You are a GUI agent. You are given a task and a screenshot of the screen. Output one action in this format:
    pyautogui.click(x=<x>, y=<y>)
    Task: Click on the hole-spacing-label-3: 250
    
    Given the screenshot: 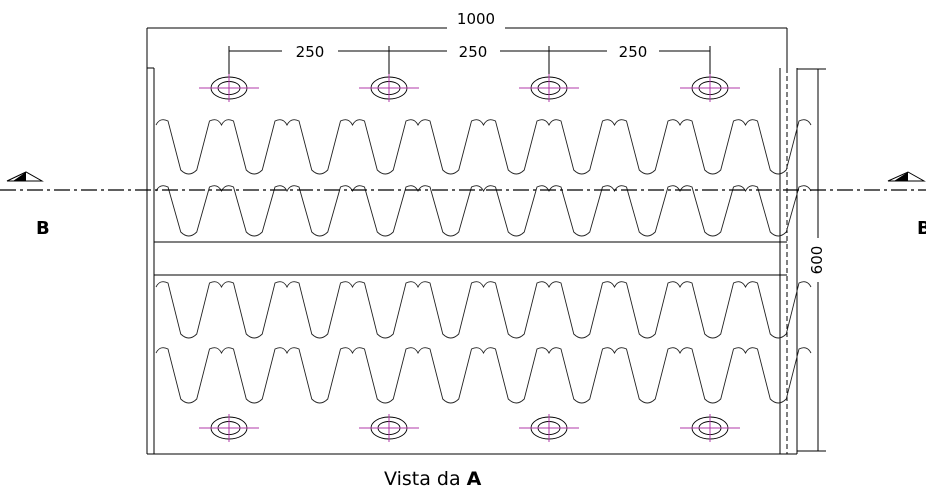 What is the action you would take?
    pyautogui.click(x=633, y=52)
    